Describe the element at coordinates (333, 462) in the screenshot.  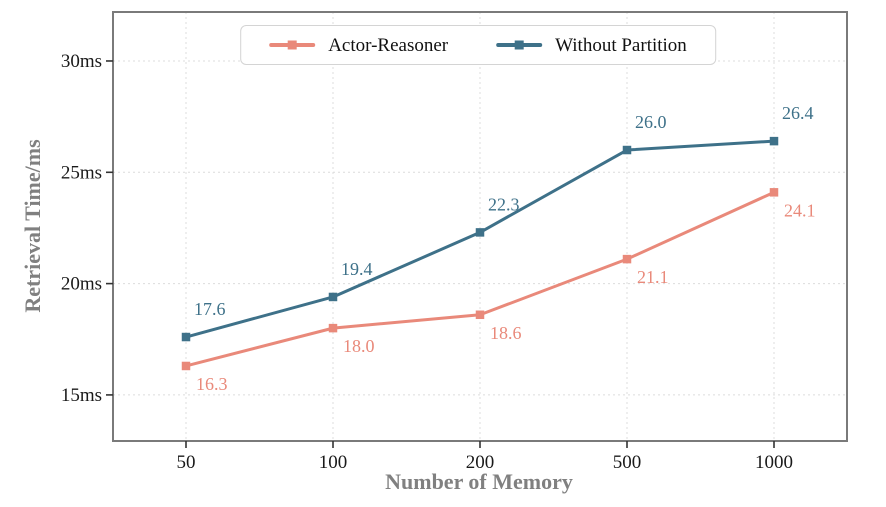
I see `x-tick-label: 100` at that location.